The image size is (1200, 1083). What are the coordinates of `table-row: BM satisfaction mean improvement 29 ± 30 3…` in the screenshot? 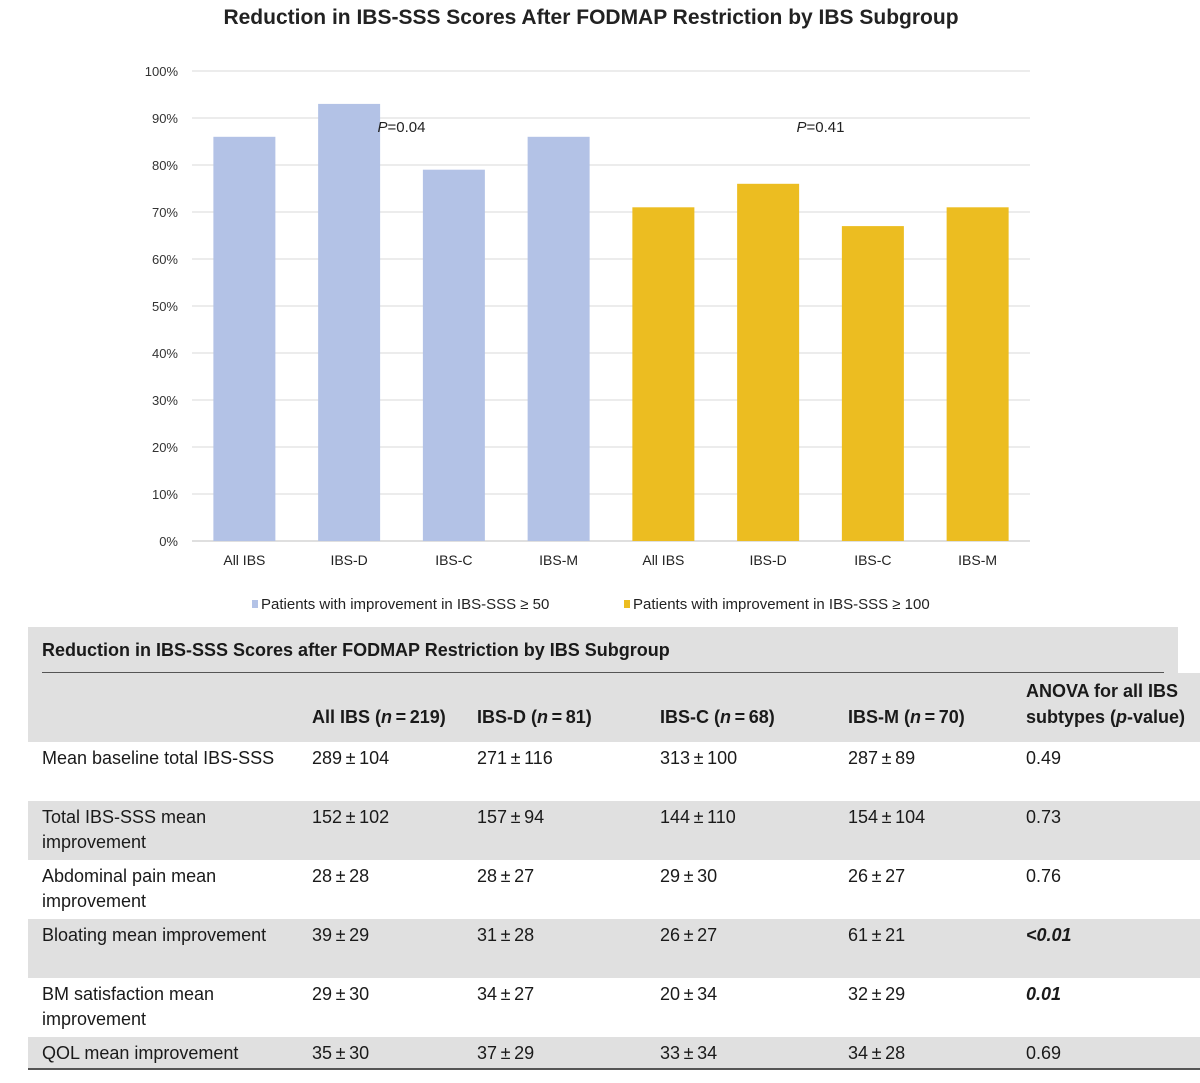 It's located at (614, 1007).